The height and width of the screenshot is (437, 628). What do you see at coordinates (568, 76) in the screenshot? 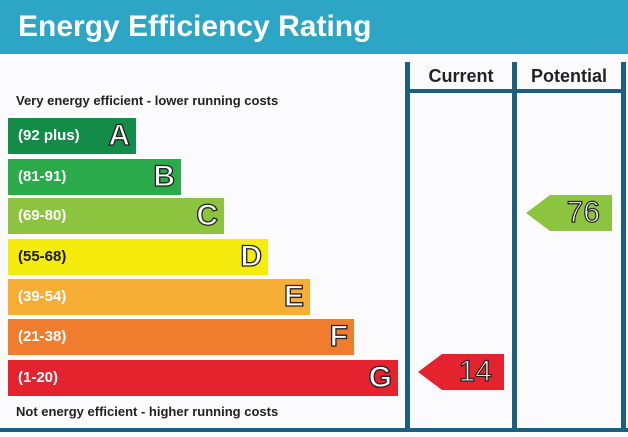
I see `potential-column-header: Potential` at bounding box center [568, 76].